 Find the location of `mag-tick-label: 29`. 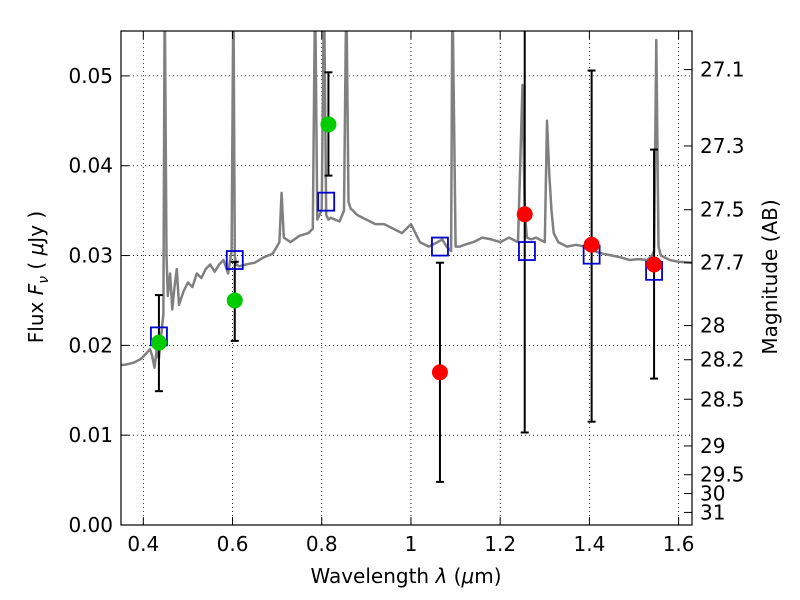

mag-tick-label: 29 is located at coordinates (712, 446).